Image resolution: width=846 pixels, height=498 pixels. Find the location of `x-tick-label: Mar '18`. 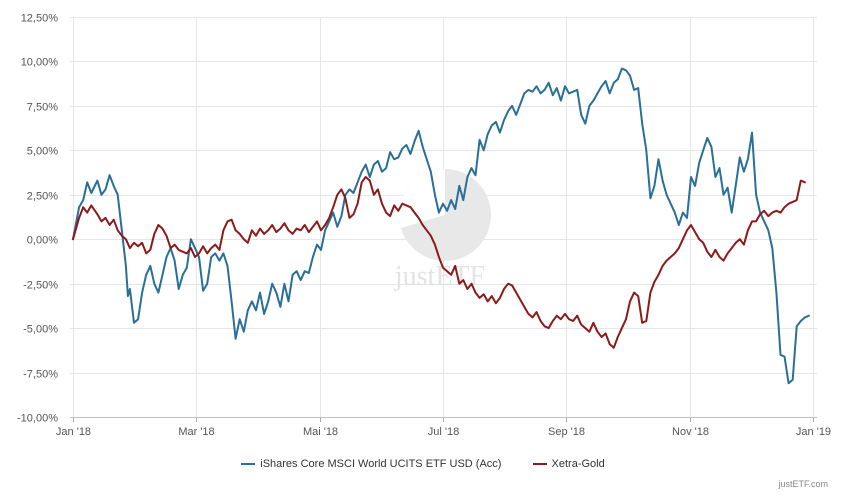

x-tick-label: Mar '18 is located at coordinates (196, 432).